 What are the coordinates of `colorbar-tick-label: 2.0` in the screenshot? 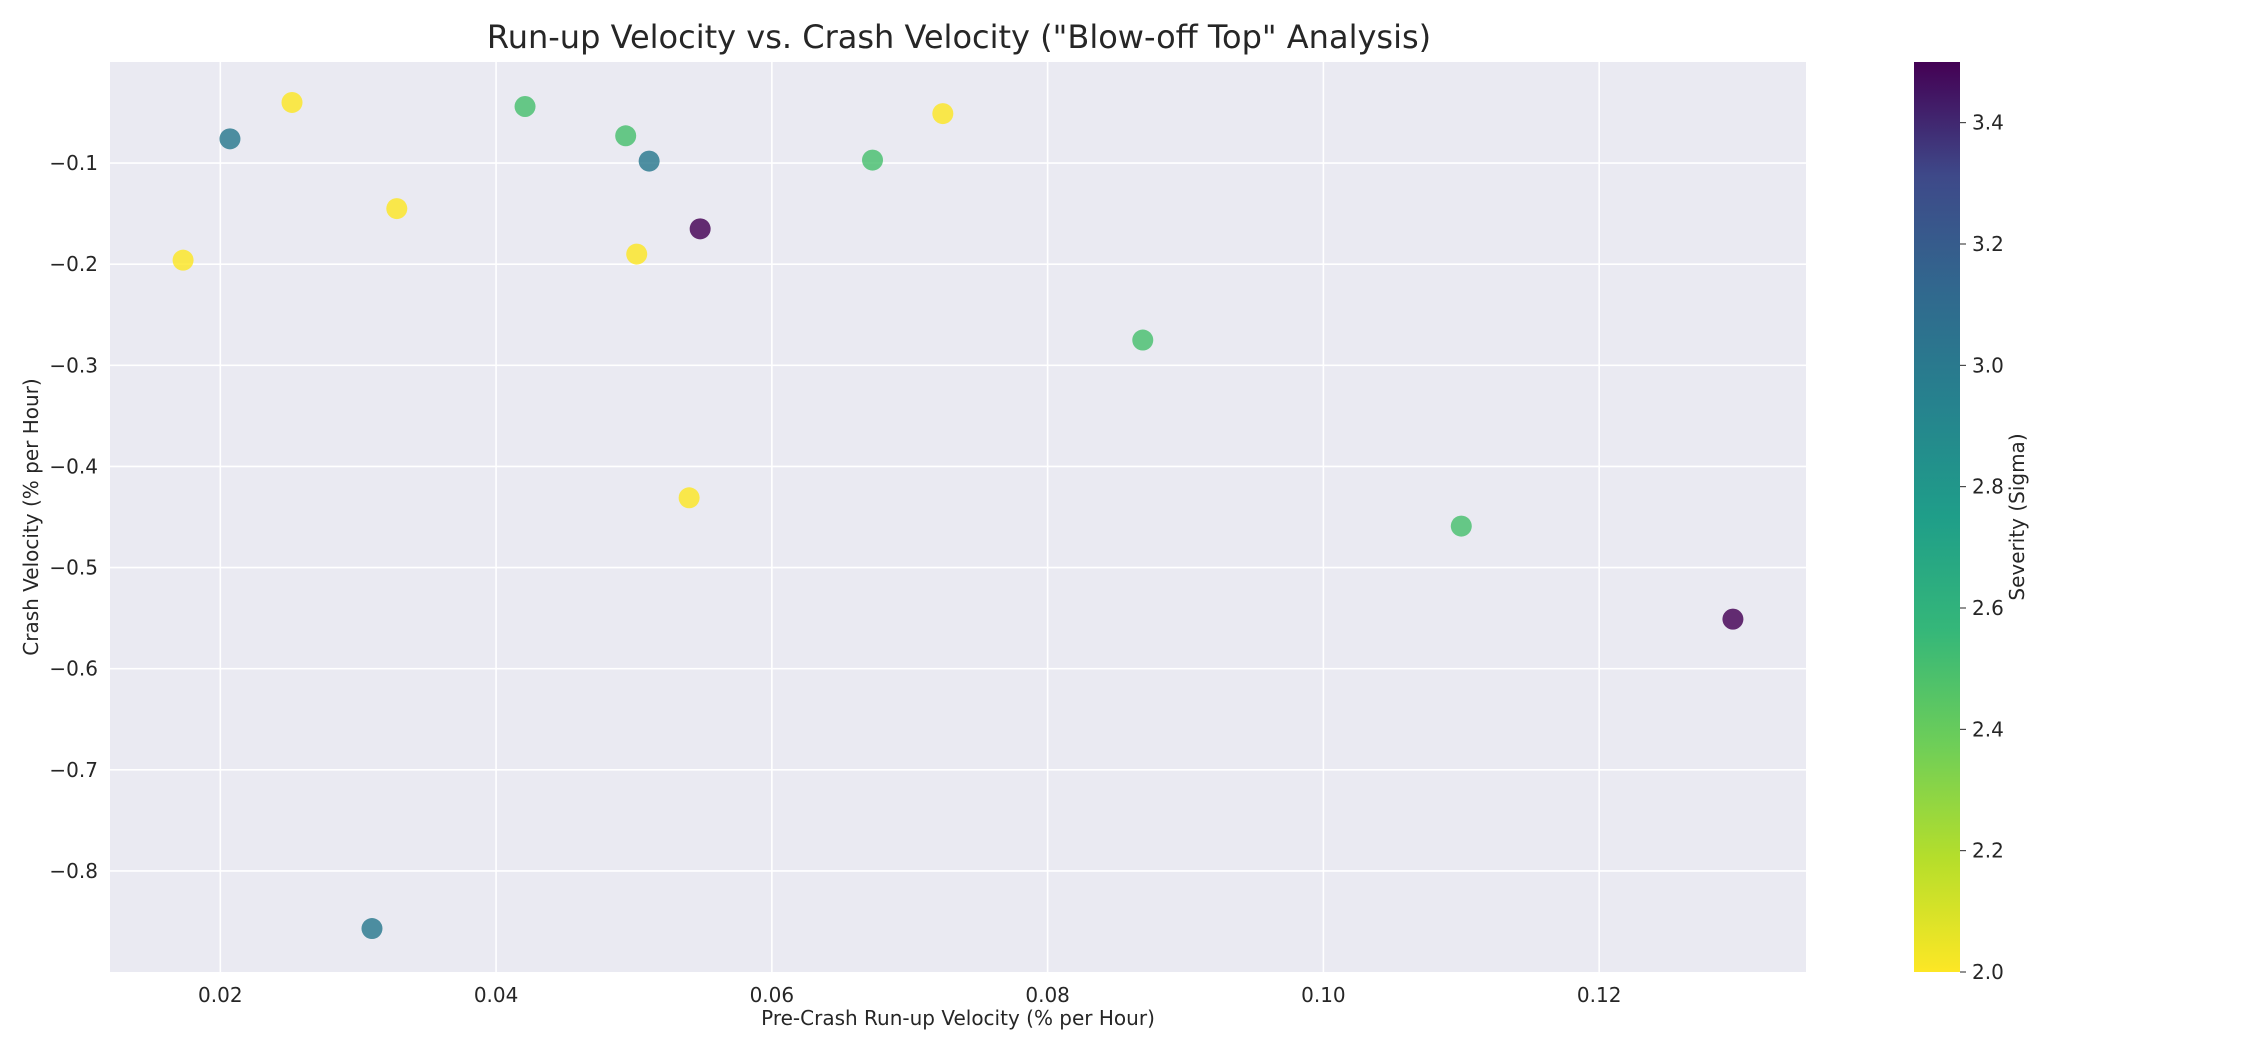 It's located at (1988, 972).